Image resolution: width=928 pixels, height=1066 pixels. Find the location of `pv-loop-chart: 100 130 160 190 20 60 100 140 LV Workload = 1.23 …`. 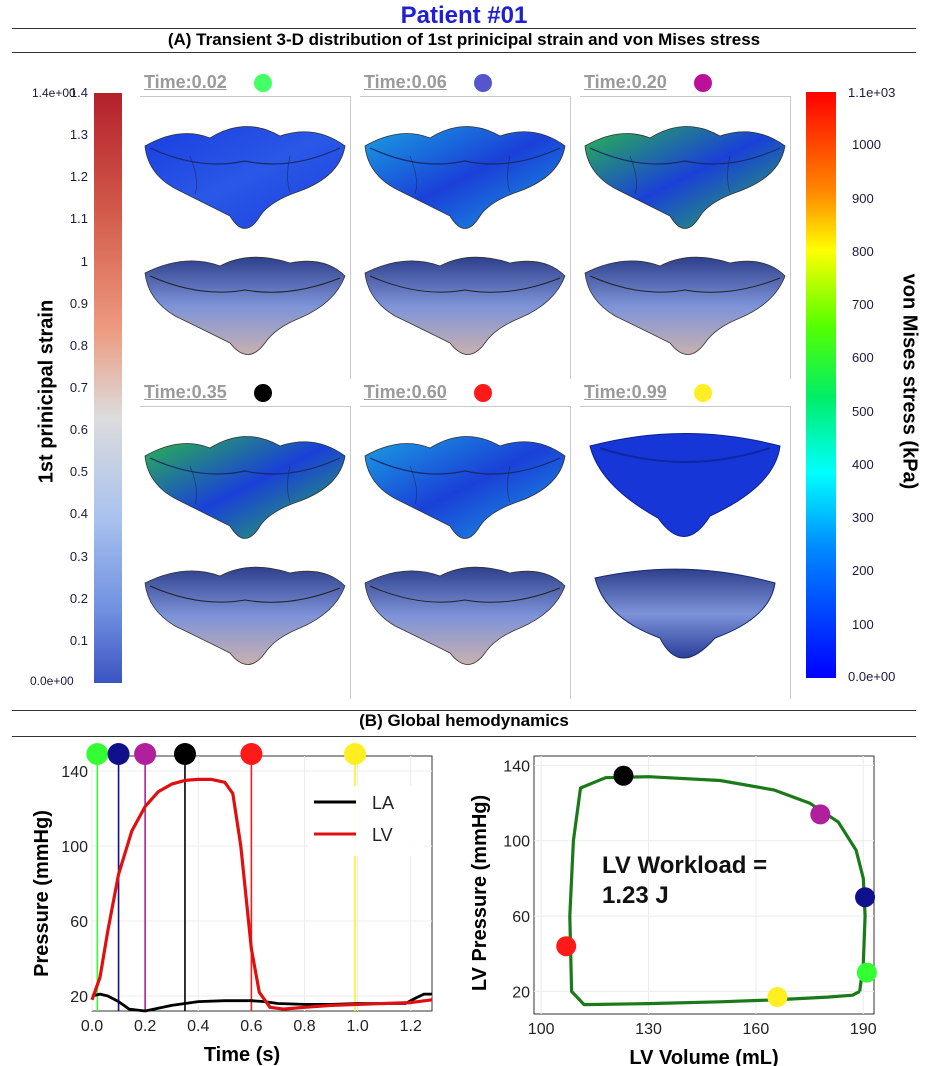

pv-loop-chart: 100 130 160 190 20 60 100 140 LV Workload = 1.23 … is located at coordinates (673, 910).